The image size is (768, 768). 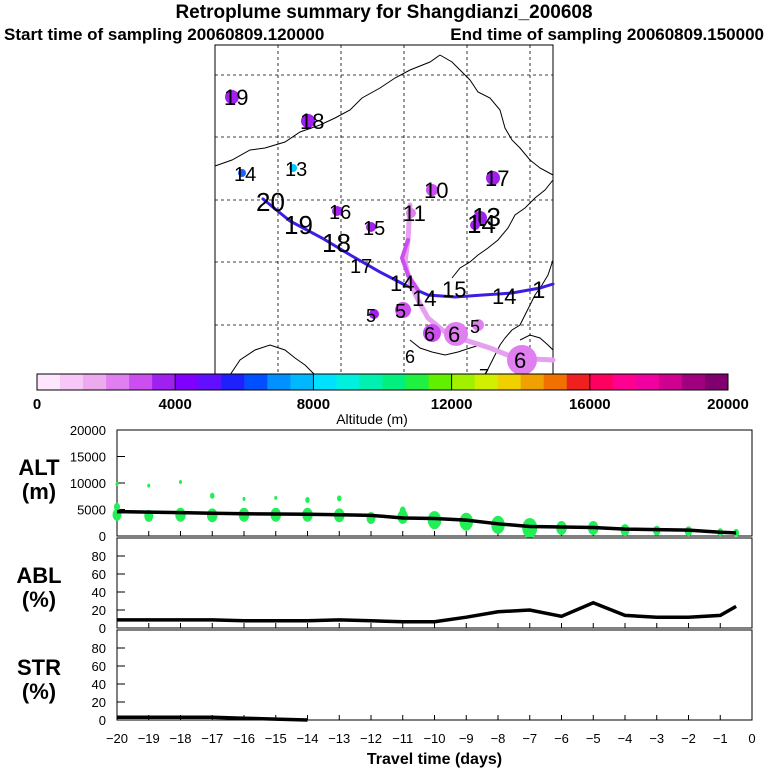 What do you see at coordinates (361, 267) in the screenshot?
I see `map-point-label: 17` at bounding box center [361, 267].